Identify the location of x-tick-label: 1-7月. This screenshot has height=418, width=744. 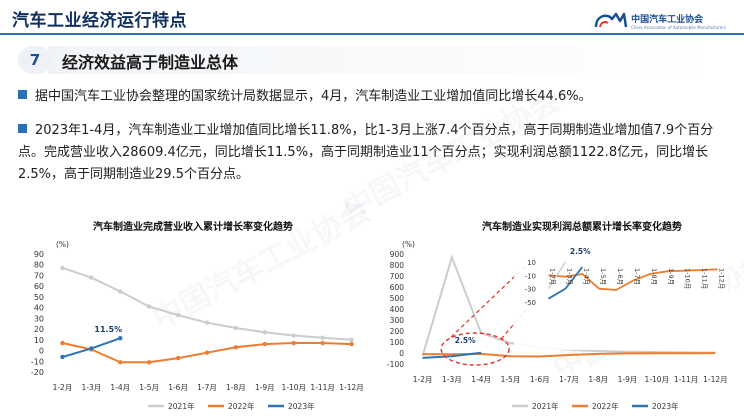
(569, 379).